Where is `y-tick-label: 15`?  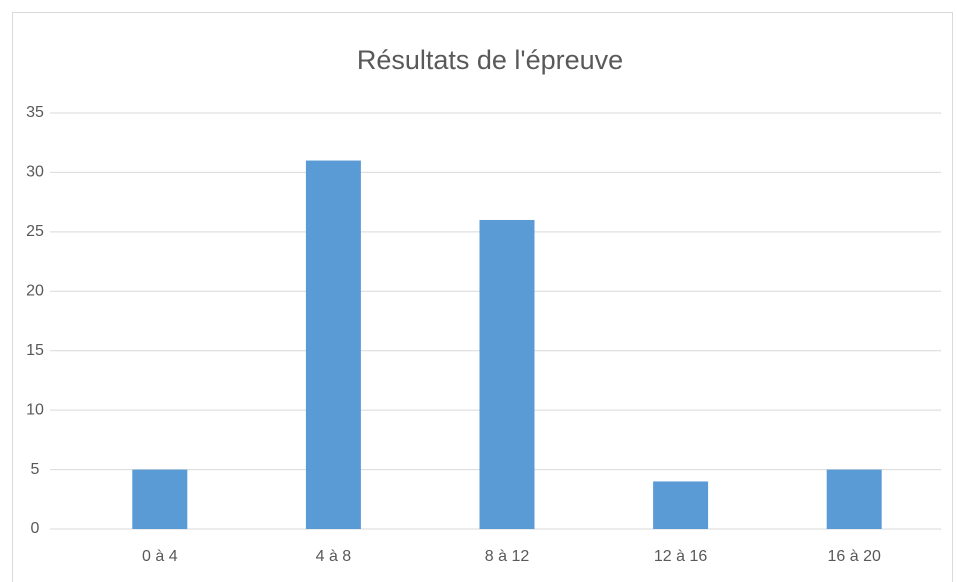 y-tick-label: 15 is located at coordinates (35, 350).